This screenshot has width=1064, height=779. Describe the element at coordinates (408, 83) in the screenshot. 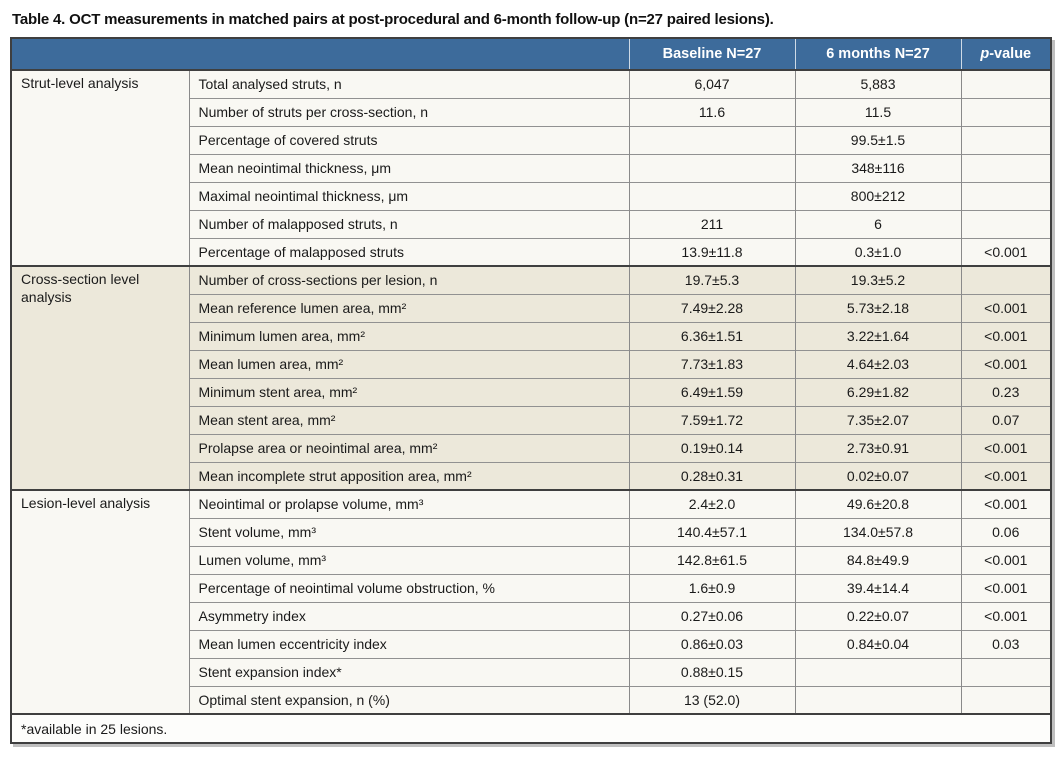

I see `measure-name-cell: Total analysed struts, n` at that location.